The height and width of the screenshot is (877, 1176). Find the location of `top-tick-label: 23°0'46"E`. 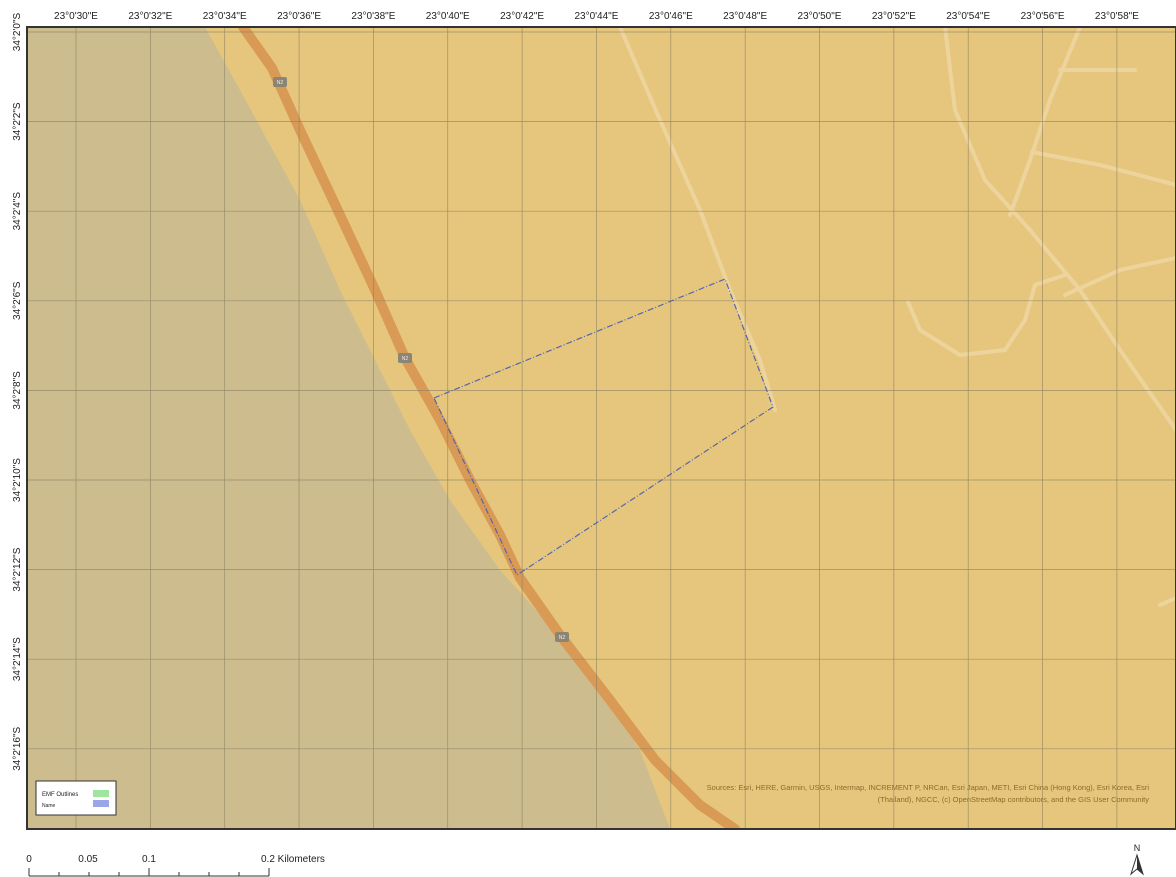

top-tick-label: 23°0'46"E is located at coordinates (671, 16).